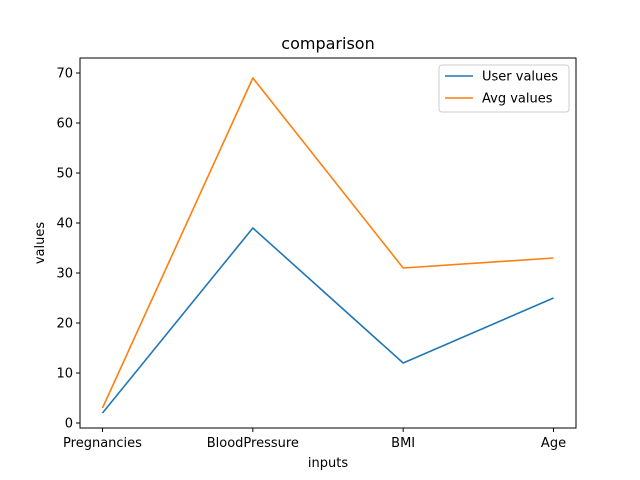 The image size is (640, 480). Describe the element at coordinates (64, 324) in the screenshot. I see `y-tick-label: 20` at that location.